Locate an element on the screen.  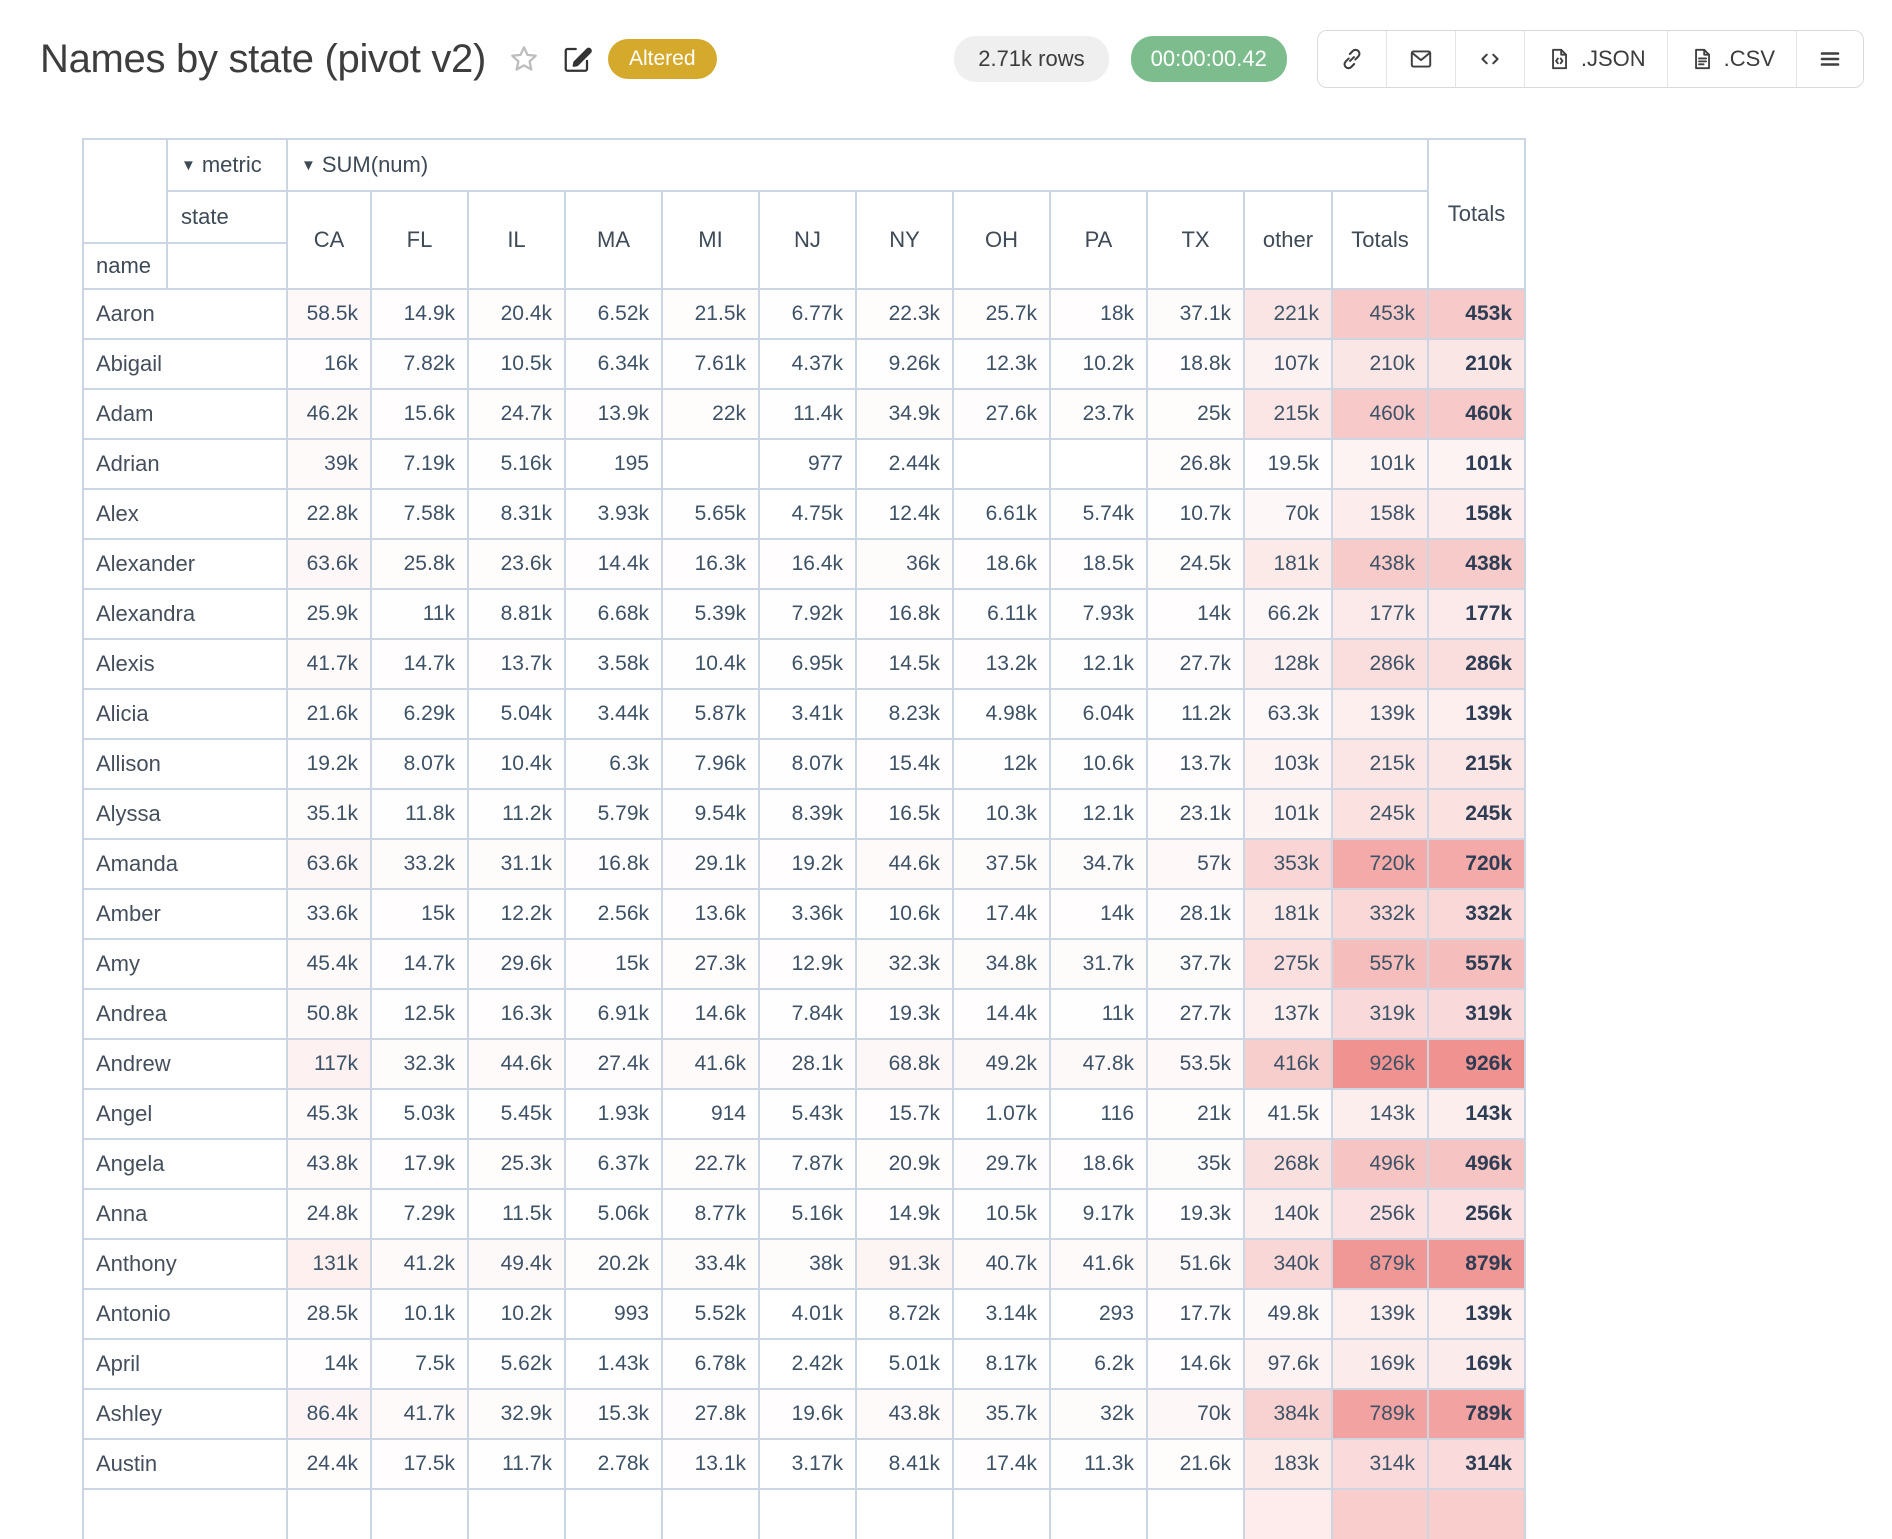
pivot-cell: 158k is located at coordinates (1380, 514).